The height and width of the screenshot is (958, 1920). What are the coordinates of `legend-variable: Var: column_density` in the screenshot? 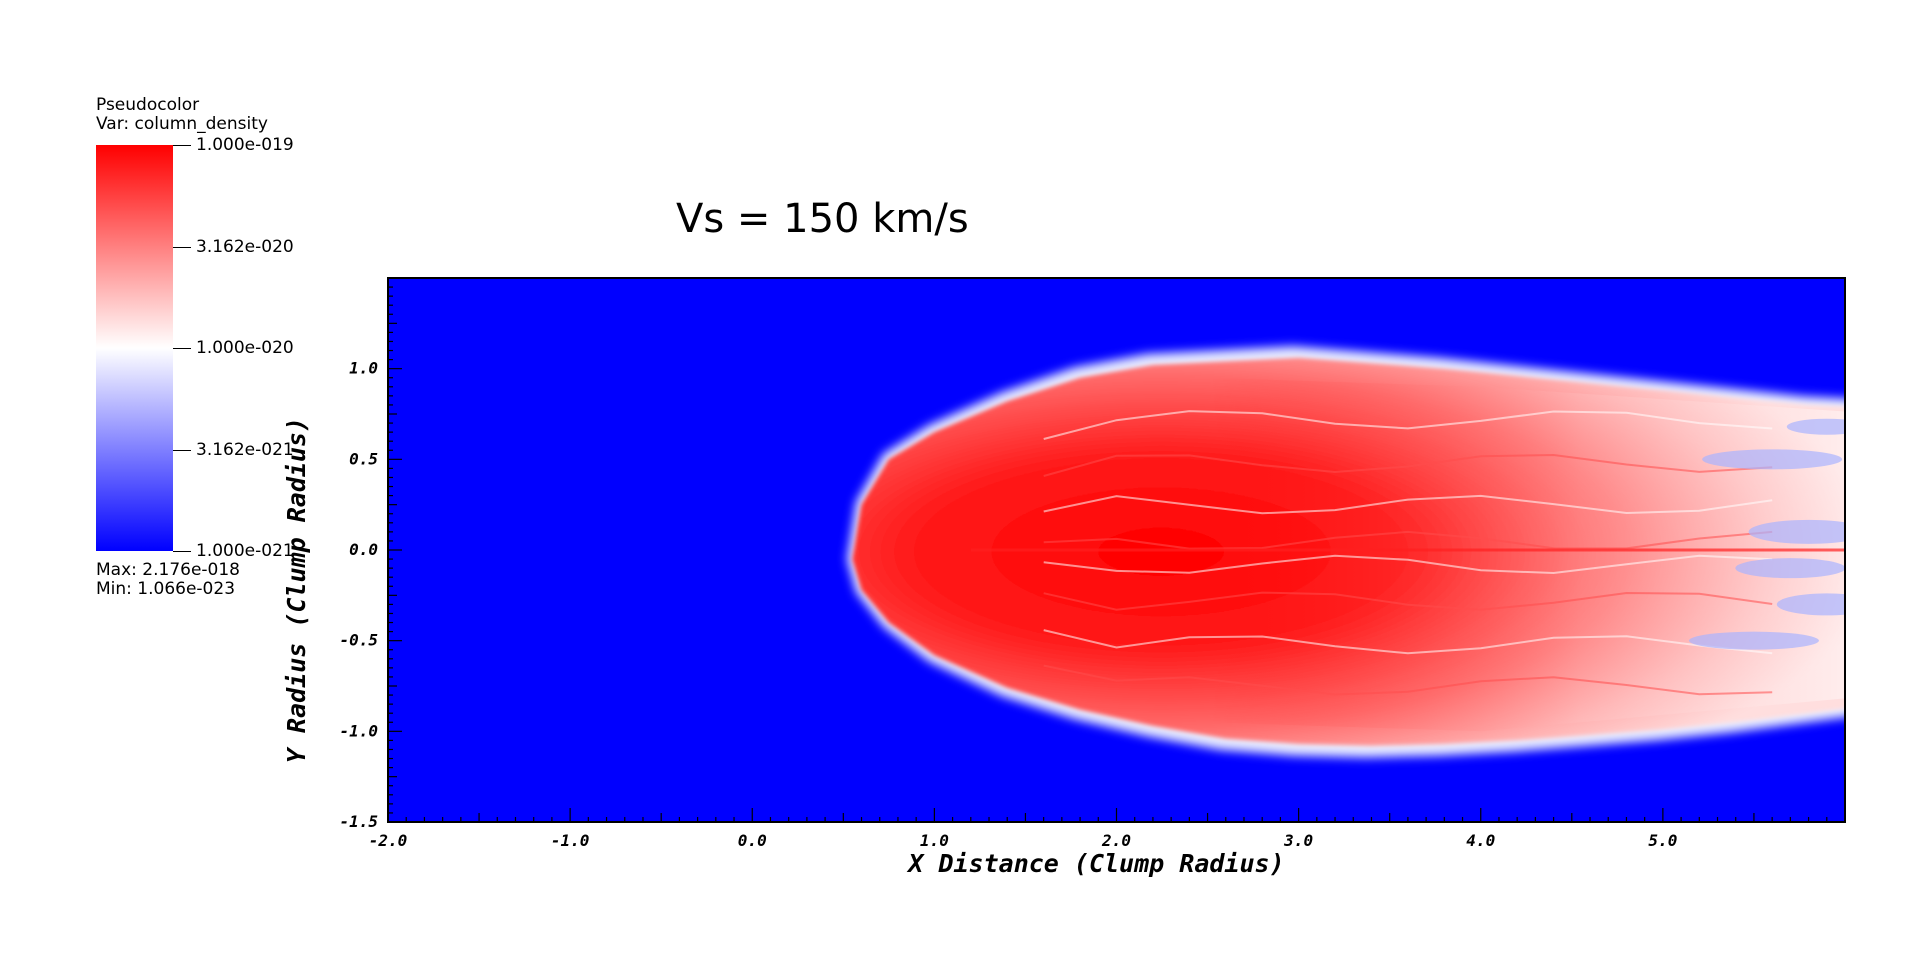 It's located at (182, 124).